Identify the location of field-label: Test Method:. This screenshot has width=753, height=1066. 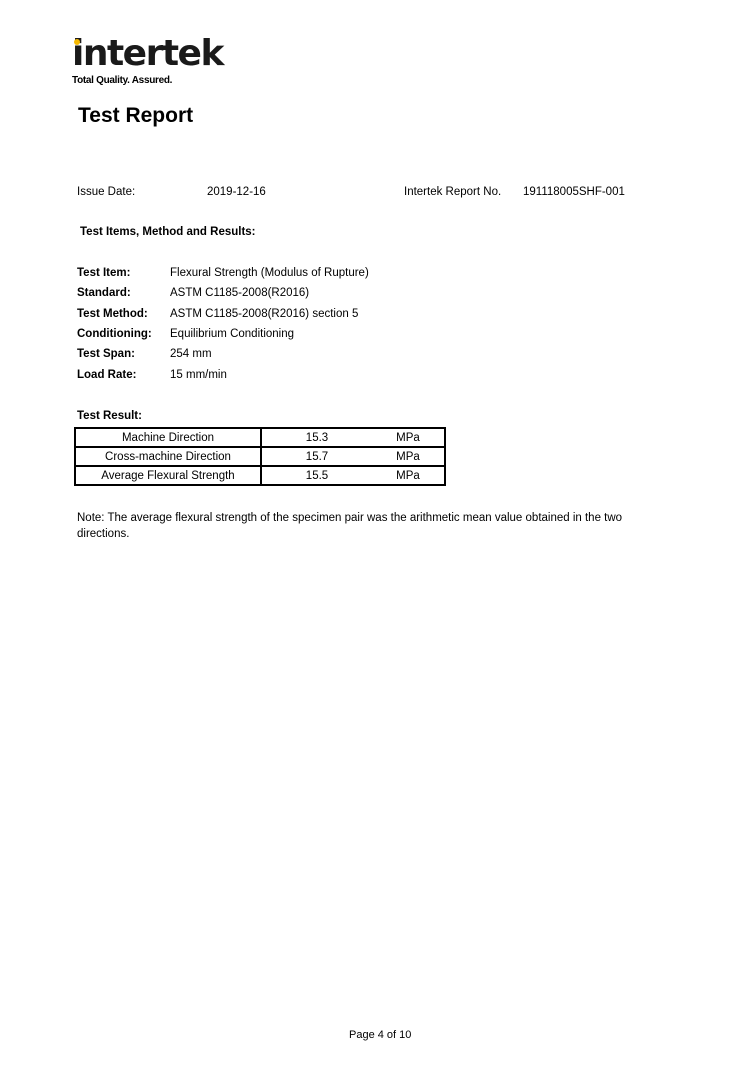
(112, 314).